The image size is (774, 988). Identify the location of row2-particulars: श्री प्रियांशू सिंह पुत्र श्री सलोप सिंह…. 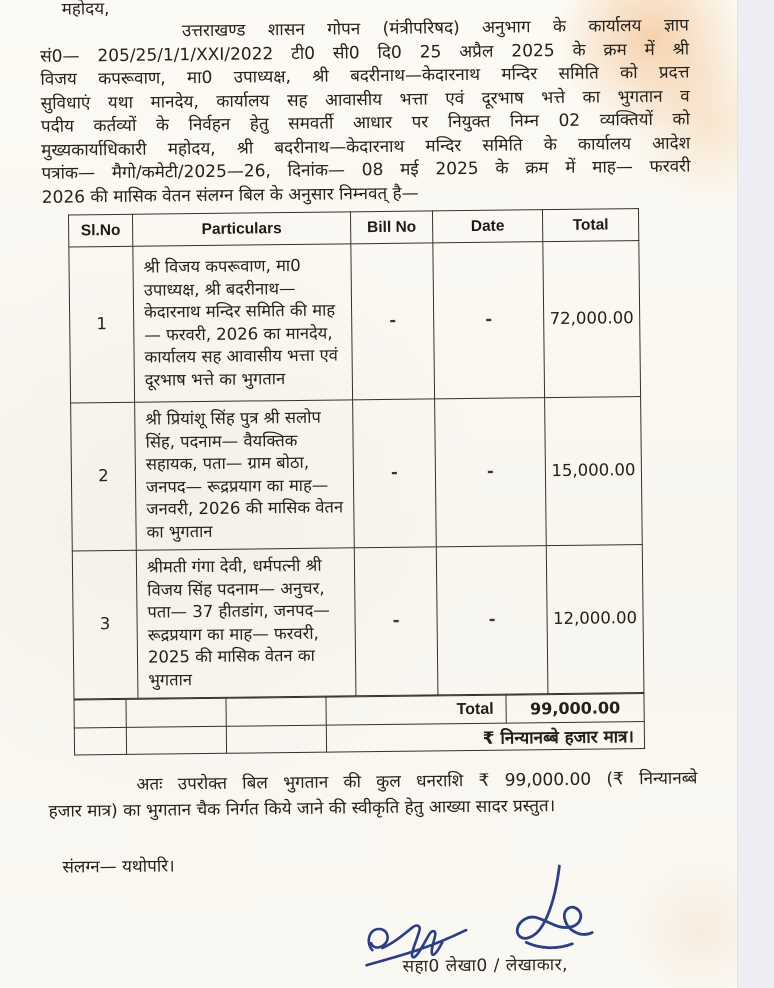
(244, 475).